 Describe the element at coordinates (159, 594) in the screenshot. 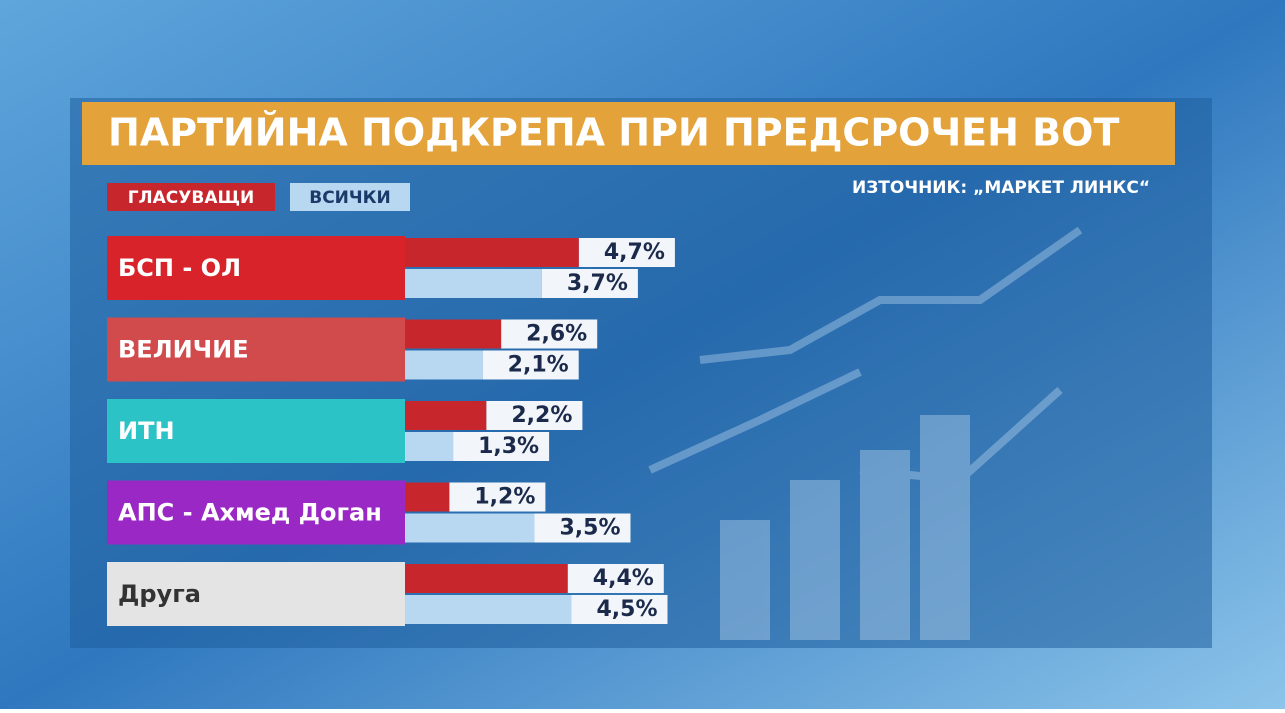

I see `category-label: Друга` at that location.